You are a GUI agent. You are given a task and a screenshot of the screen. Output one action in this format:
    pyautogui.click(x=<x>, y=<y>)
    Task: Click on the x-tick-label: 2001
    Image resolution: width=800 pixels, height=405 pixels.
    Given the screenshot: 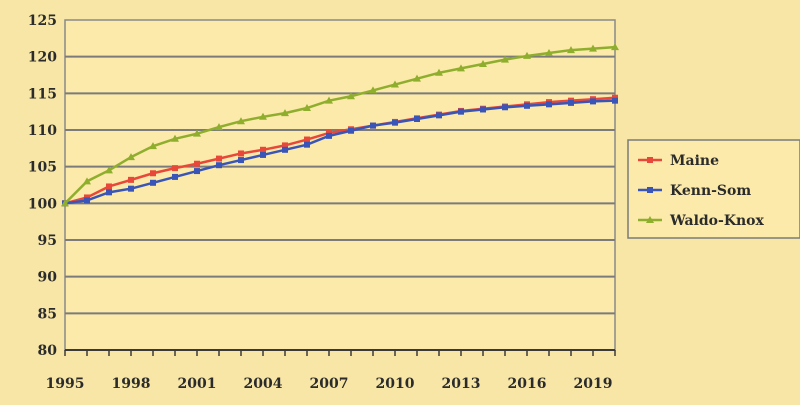 What is the action you would take?
    pyautogui.click(x=197, y=384)
    